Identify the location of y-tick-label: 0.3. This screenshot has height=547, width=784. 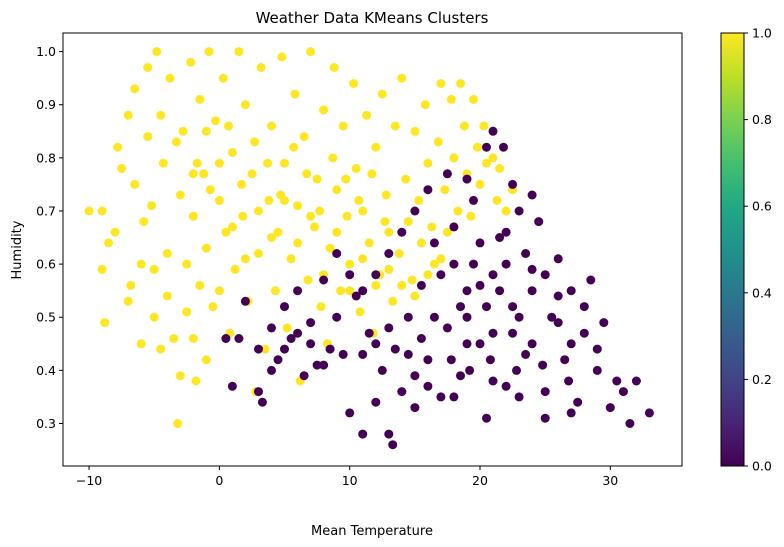
(46, 423).